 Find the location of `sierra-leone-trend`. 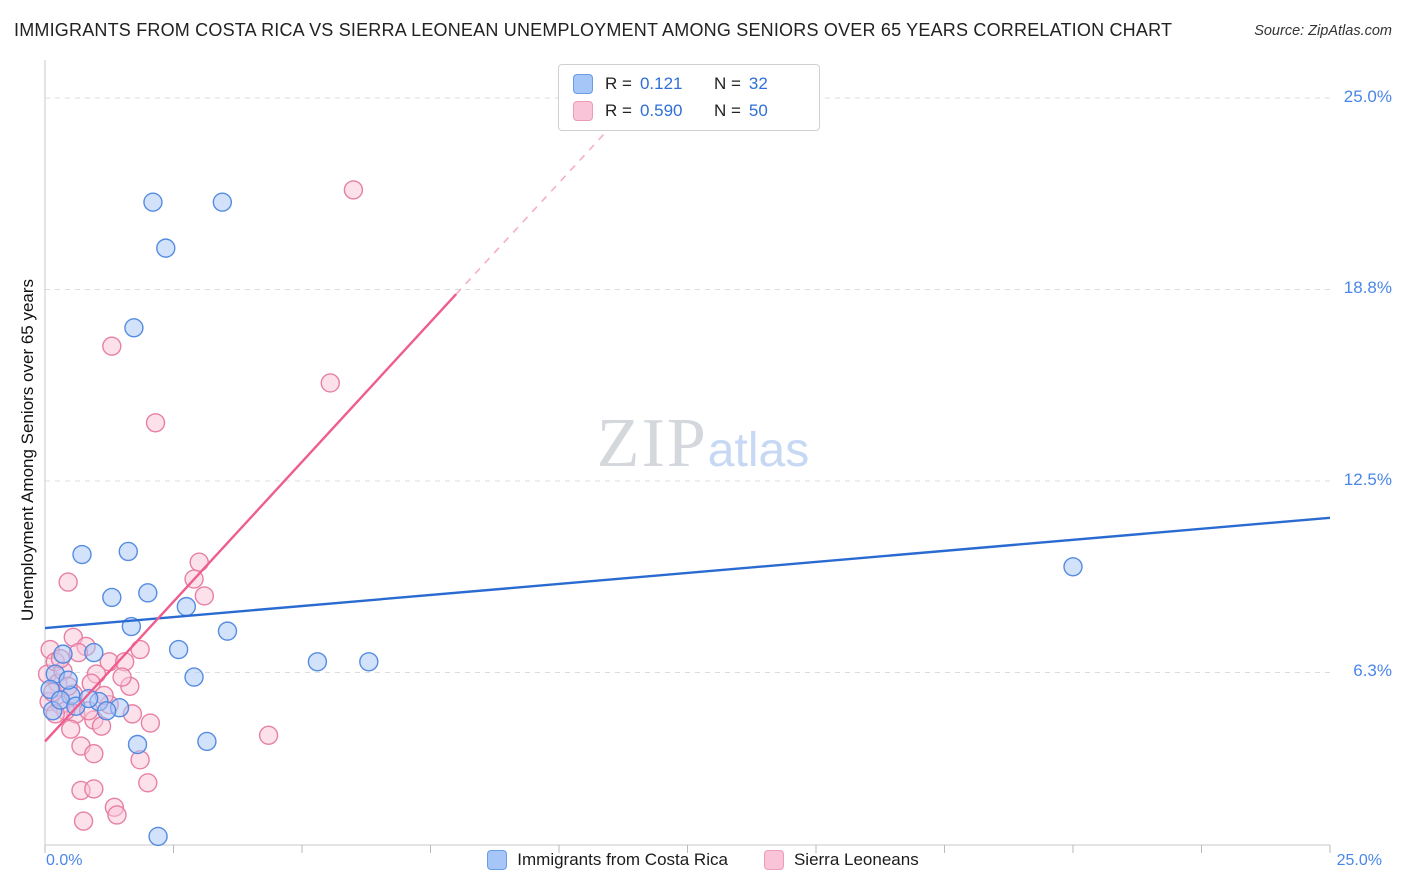

sierra-leone-trend is located at coordinates (251, 518).